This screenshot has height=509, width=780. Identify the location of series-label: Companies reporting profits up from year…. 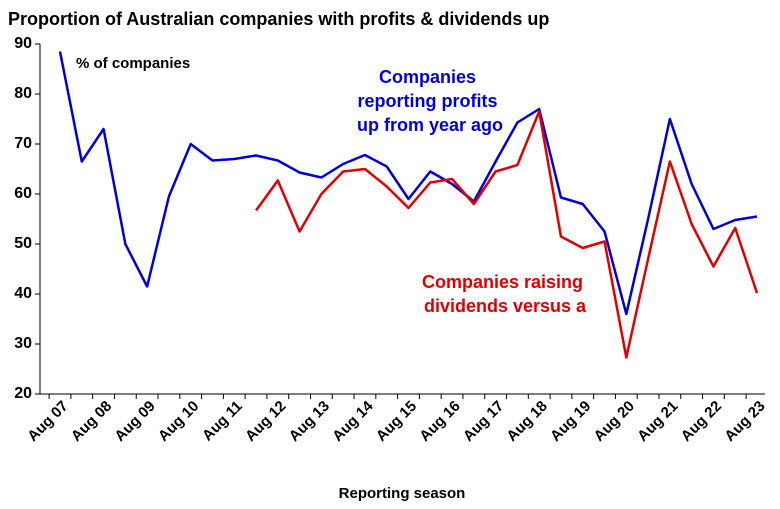
(430, 101).